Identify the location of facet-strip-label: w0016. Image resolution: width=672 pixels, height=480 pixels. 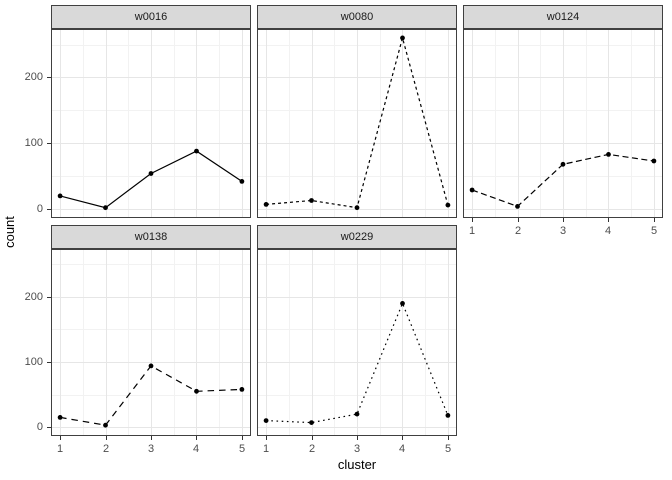
(151, 17).